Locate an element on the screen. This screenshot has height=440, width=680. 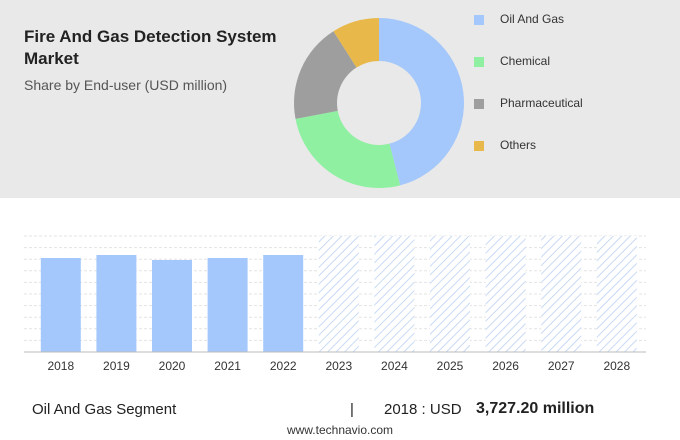
chart-subtitle: Share by End-user (USD million) is located at coordinates (126, 85).